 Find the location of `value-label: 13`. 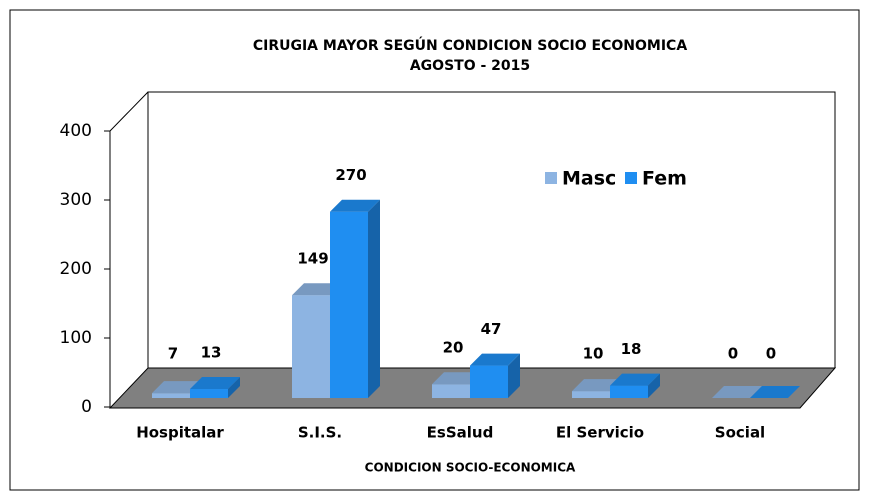

value-label: 13 is located at coordinates (211, 353).